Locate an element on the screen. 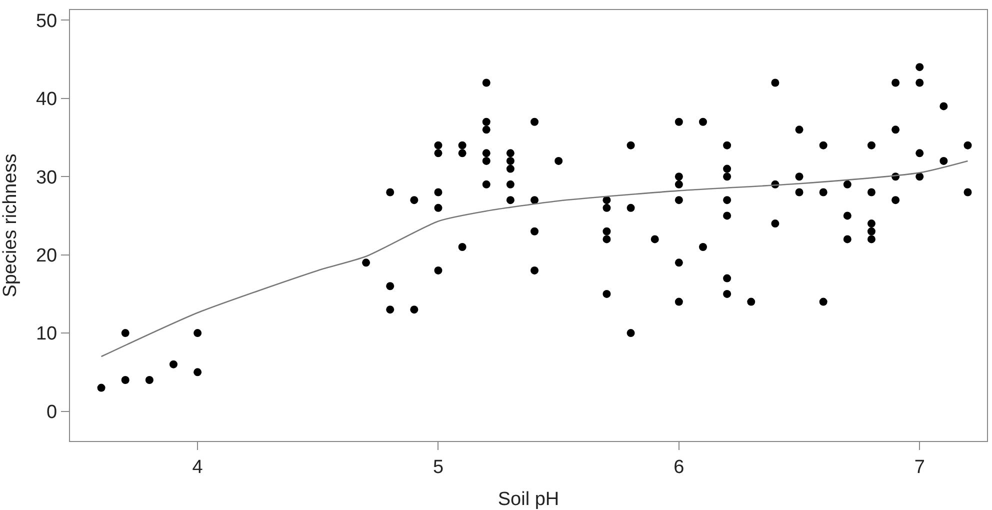 The width and height of the screenshot is (992, 510). y-tick-label: 40 is located at coordinates (47, 99).